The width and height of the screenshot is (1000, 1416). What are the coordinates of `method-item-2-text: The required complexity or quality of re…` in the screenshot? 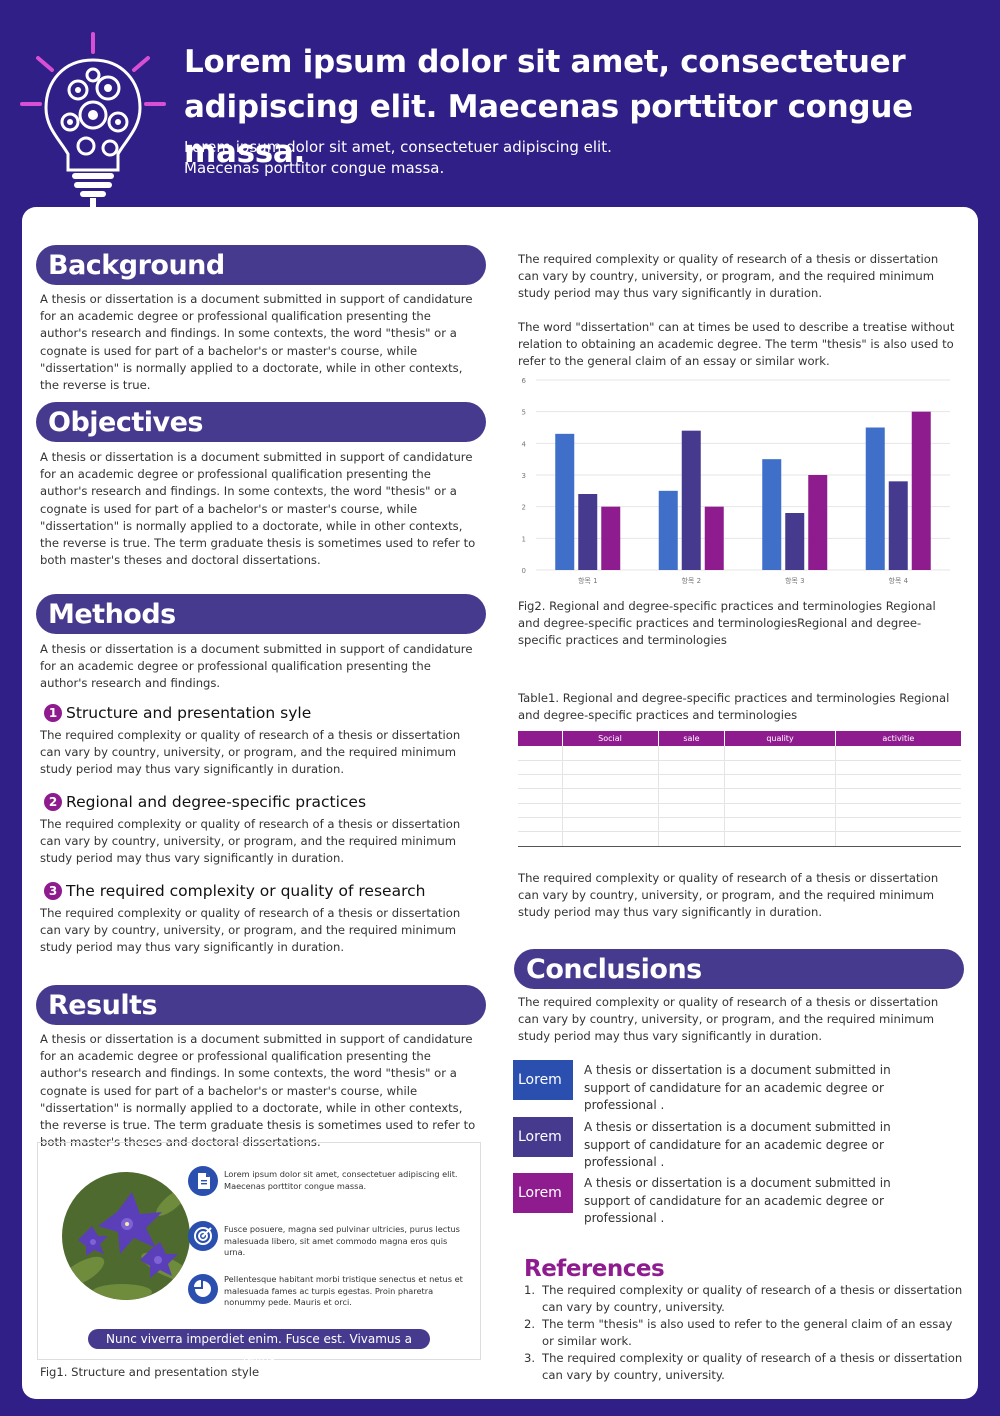 It's located at (250, 841).